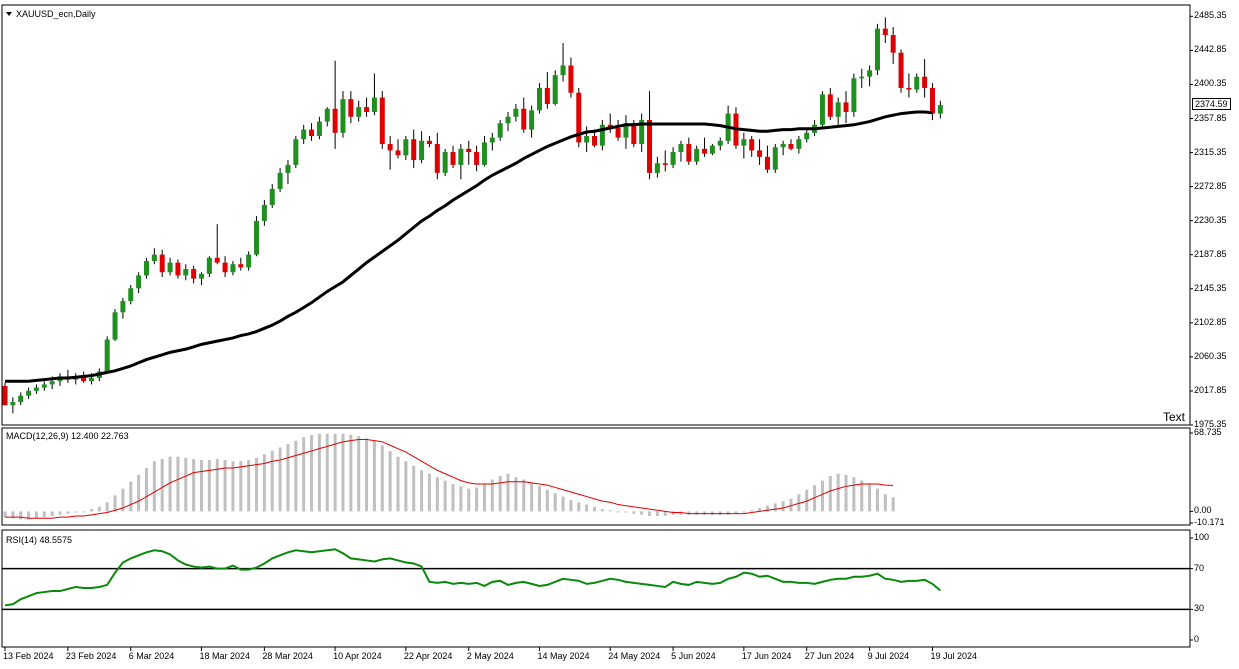 This screenshot has width=1239, height=669. I want to click on macd-tick-label: -10.171, so click(1209, 522).